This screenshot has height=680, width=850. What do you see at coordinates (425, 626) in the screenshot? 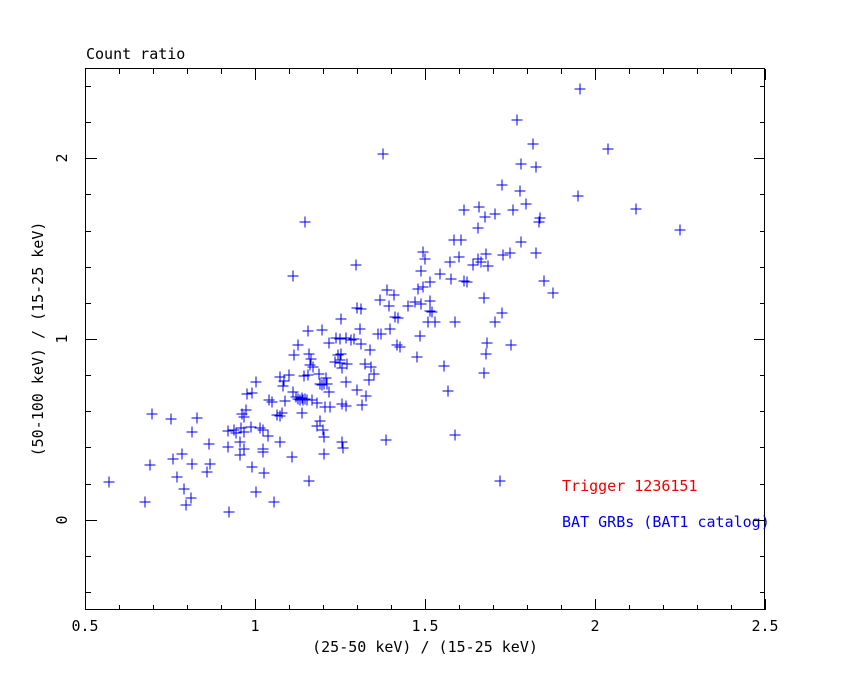
I see `x-tick-label: 1.5` at bounding box center [425, 626].